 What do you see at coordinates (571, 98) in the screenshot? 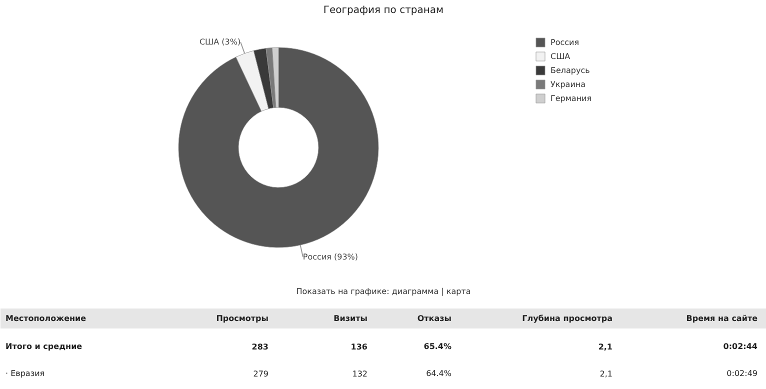
I see `legend-label: Германия` at bounding box center [571, 98].